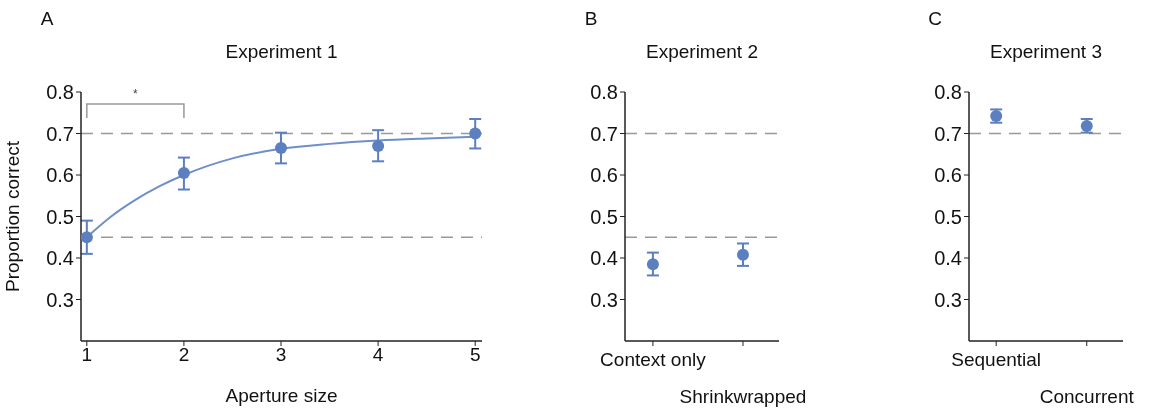 This screenshot has height=412, width=1149. What do you see at coordinates (591, 18) in the screenshot?
I see `text: B` at bounding box center [591, 18].